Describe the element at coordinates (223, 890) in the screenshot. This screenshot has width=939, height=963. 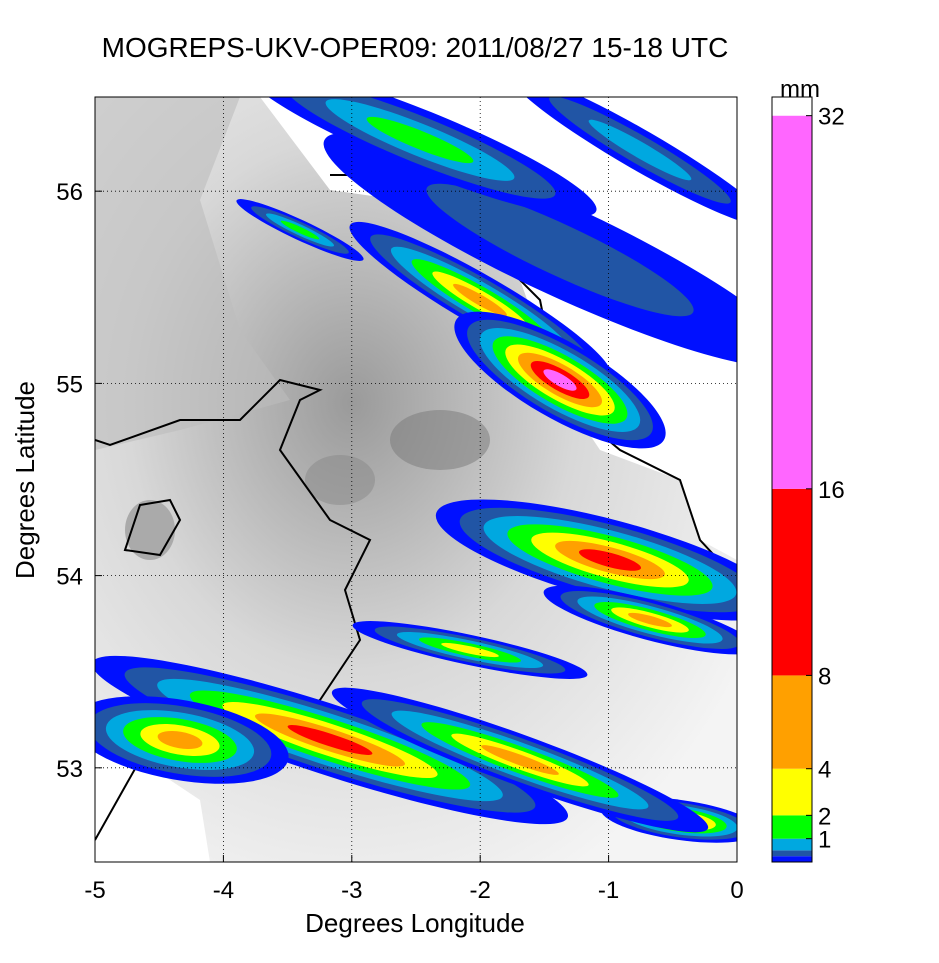
I see `x-tick-label: -4` at that location.